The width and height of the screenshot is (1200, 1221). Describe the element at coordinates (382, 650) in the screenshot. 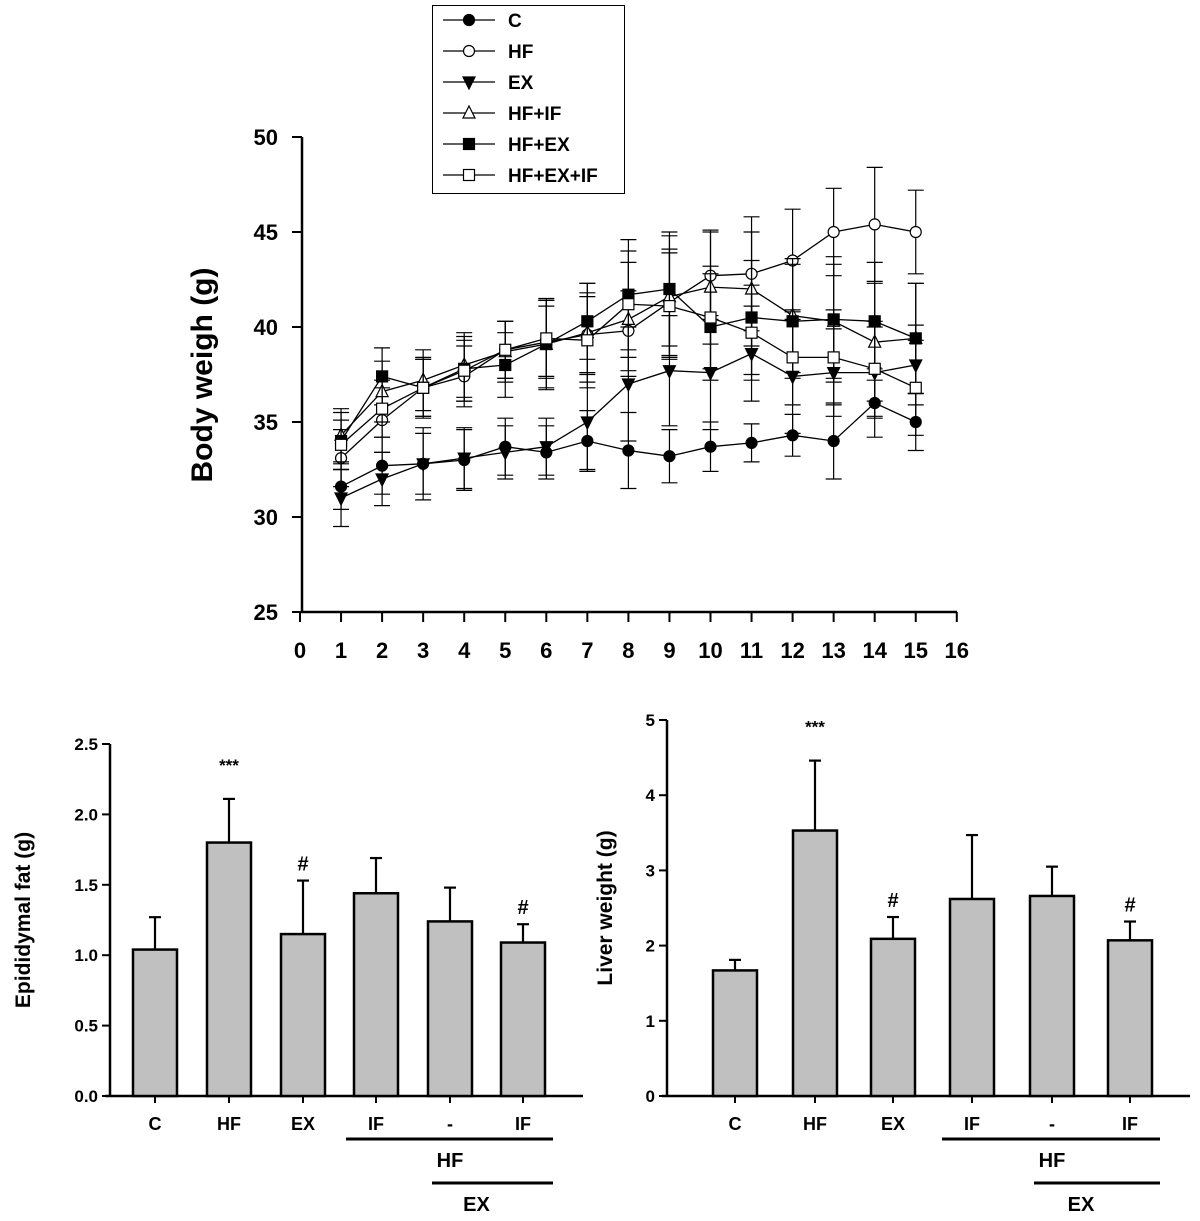

I see `x-tick-label: 2` at that location.